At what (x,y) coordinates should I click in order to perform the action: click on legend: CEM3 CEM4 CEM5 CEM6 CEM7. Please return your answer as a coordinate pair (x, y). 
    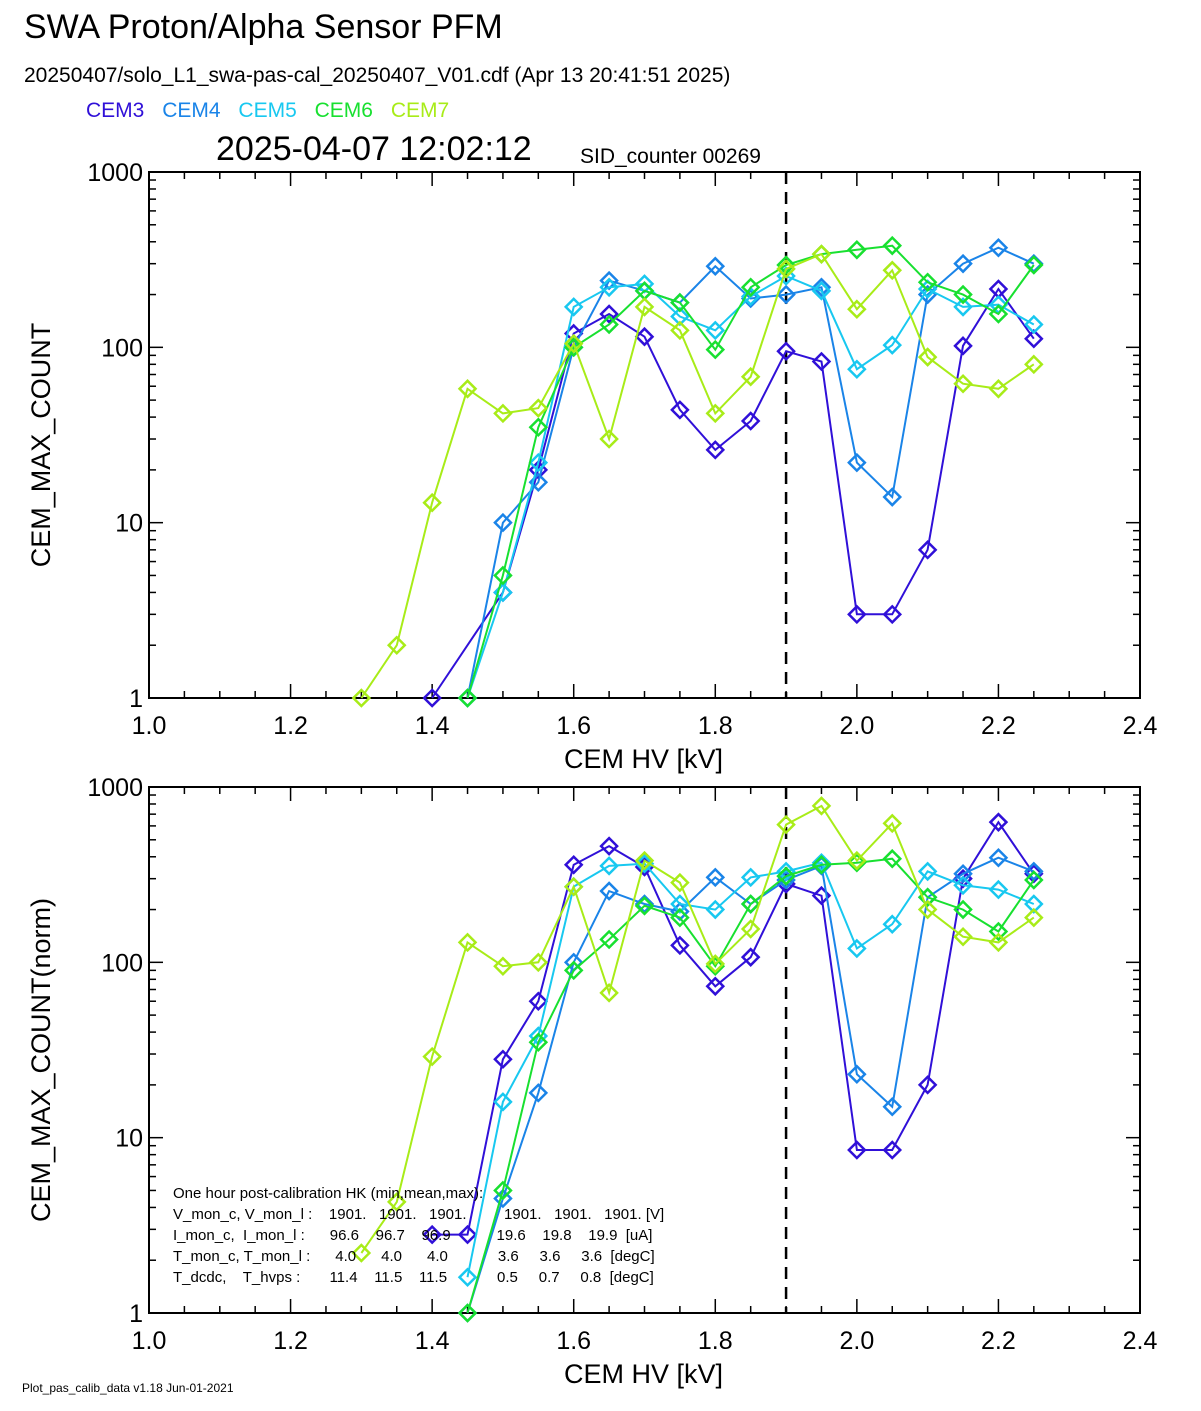
    Looking at the image, I should click on (273, 111).